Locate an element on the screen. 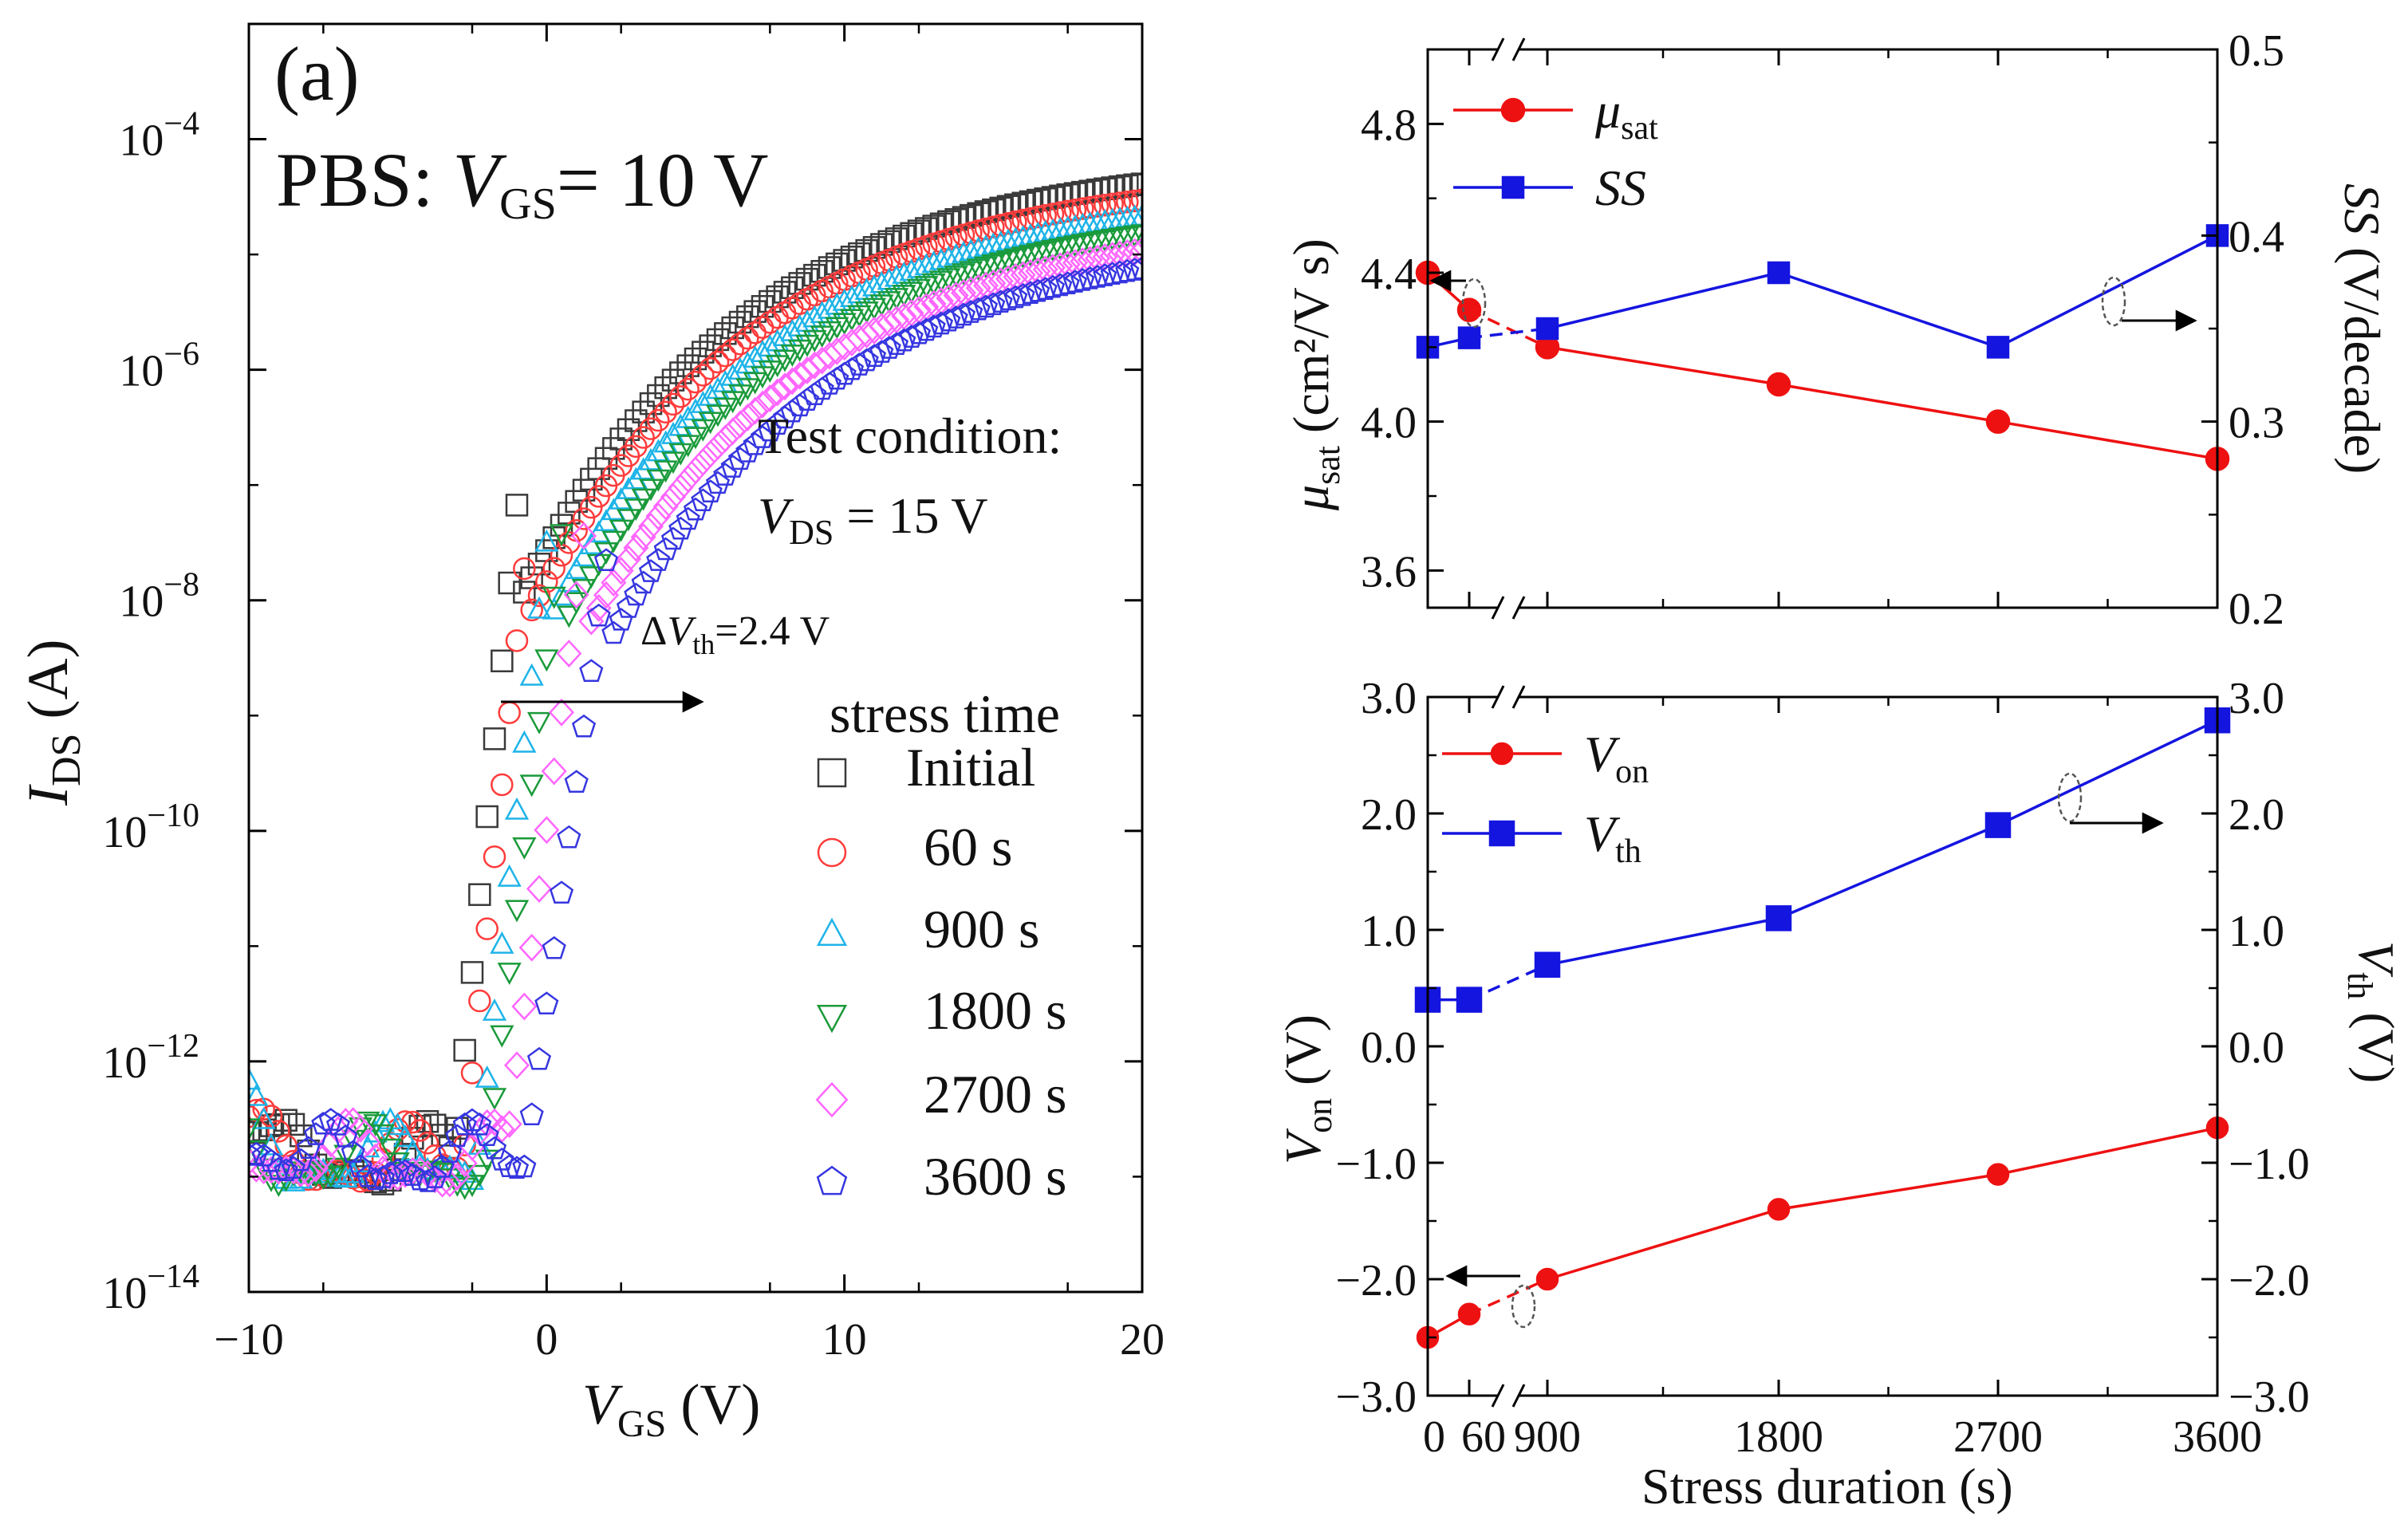  x-tick-label: 2700 is located at coordinates (1998, 1437).